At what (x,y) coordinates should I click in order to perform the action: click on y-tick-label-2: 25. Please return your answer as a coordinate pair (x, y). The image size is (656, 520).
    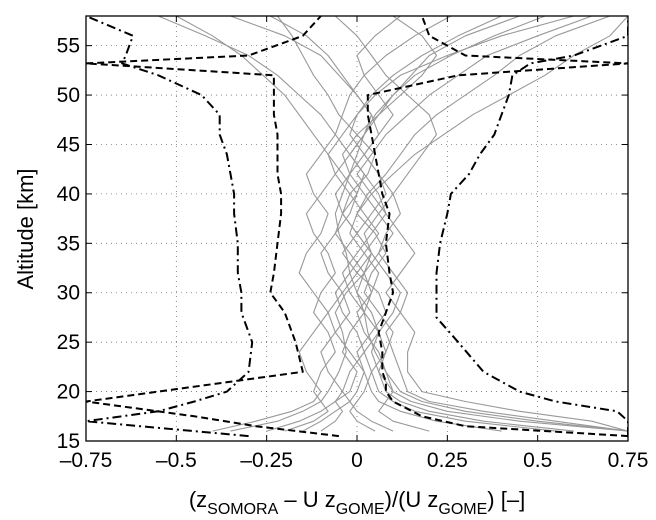
    Looking at the image, I should click on (68, 342).